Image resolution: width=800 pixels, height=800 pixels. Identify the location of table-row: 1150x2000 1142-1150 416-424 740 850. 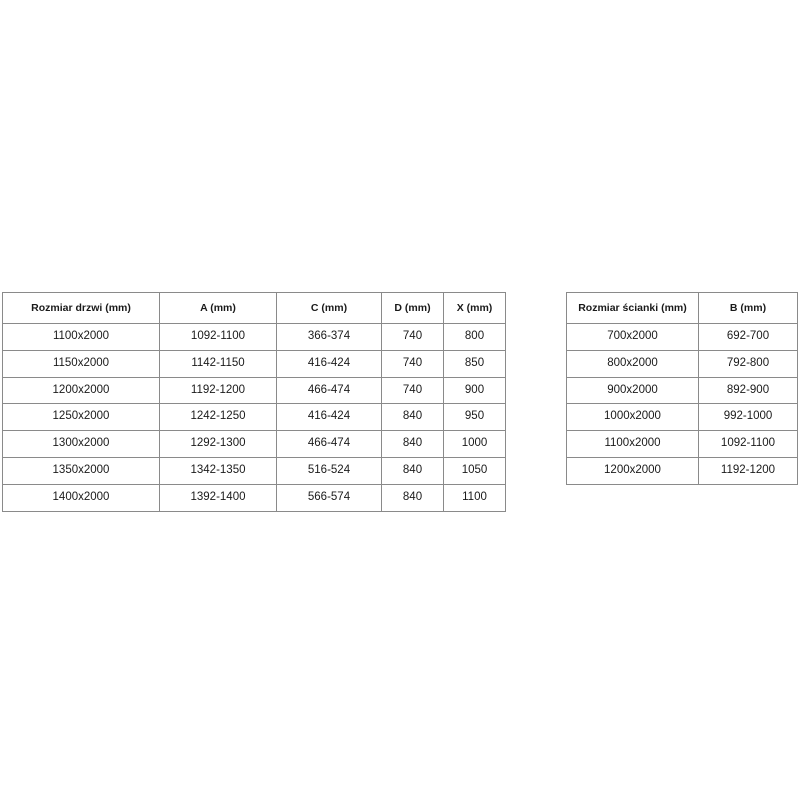
(254, 363).